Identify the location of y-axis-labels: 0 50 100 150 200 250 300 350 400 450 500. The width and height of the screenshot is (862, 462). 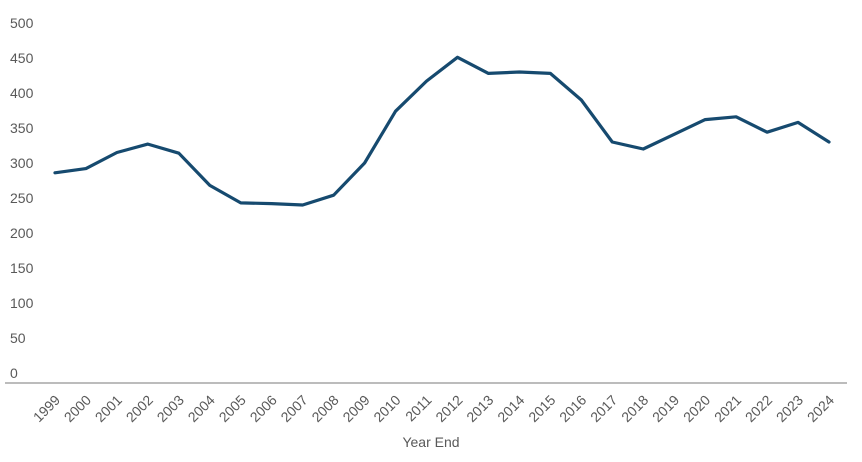
(22, 198).